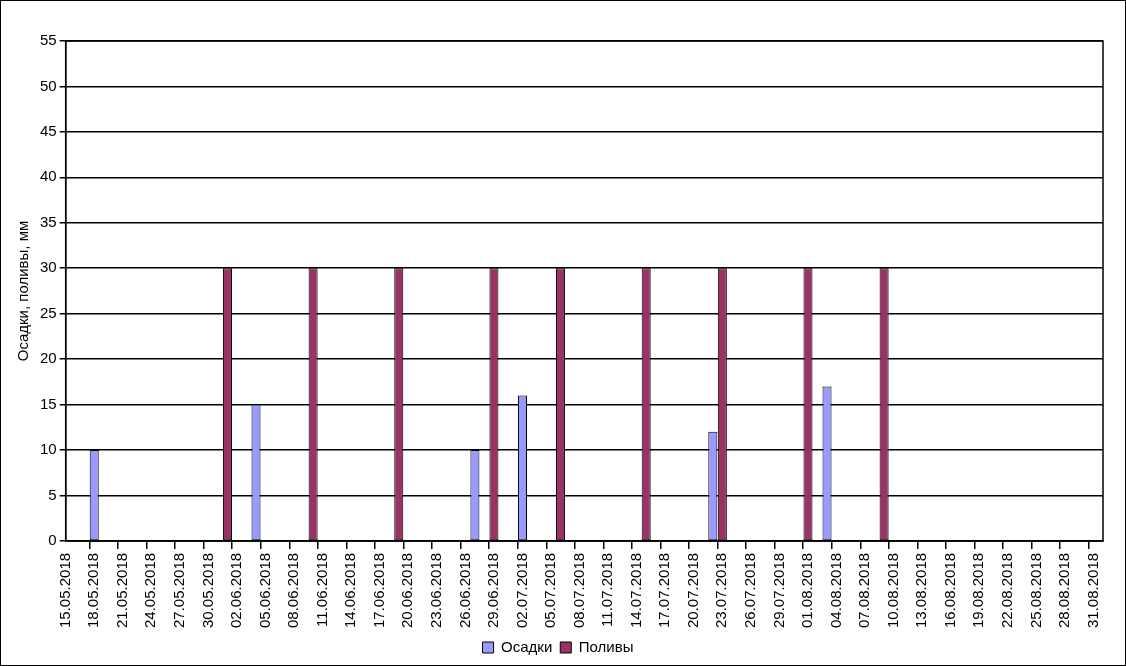  I want to click on y-tick-label: 10, so click(48, 449).